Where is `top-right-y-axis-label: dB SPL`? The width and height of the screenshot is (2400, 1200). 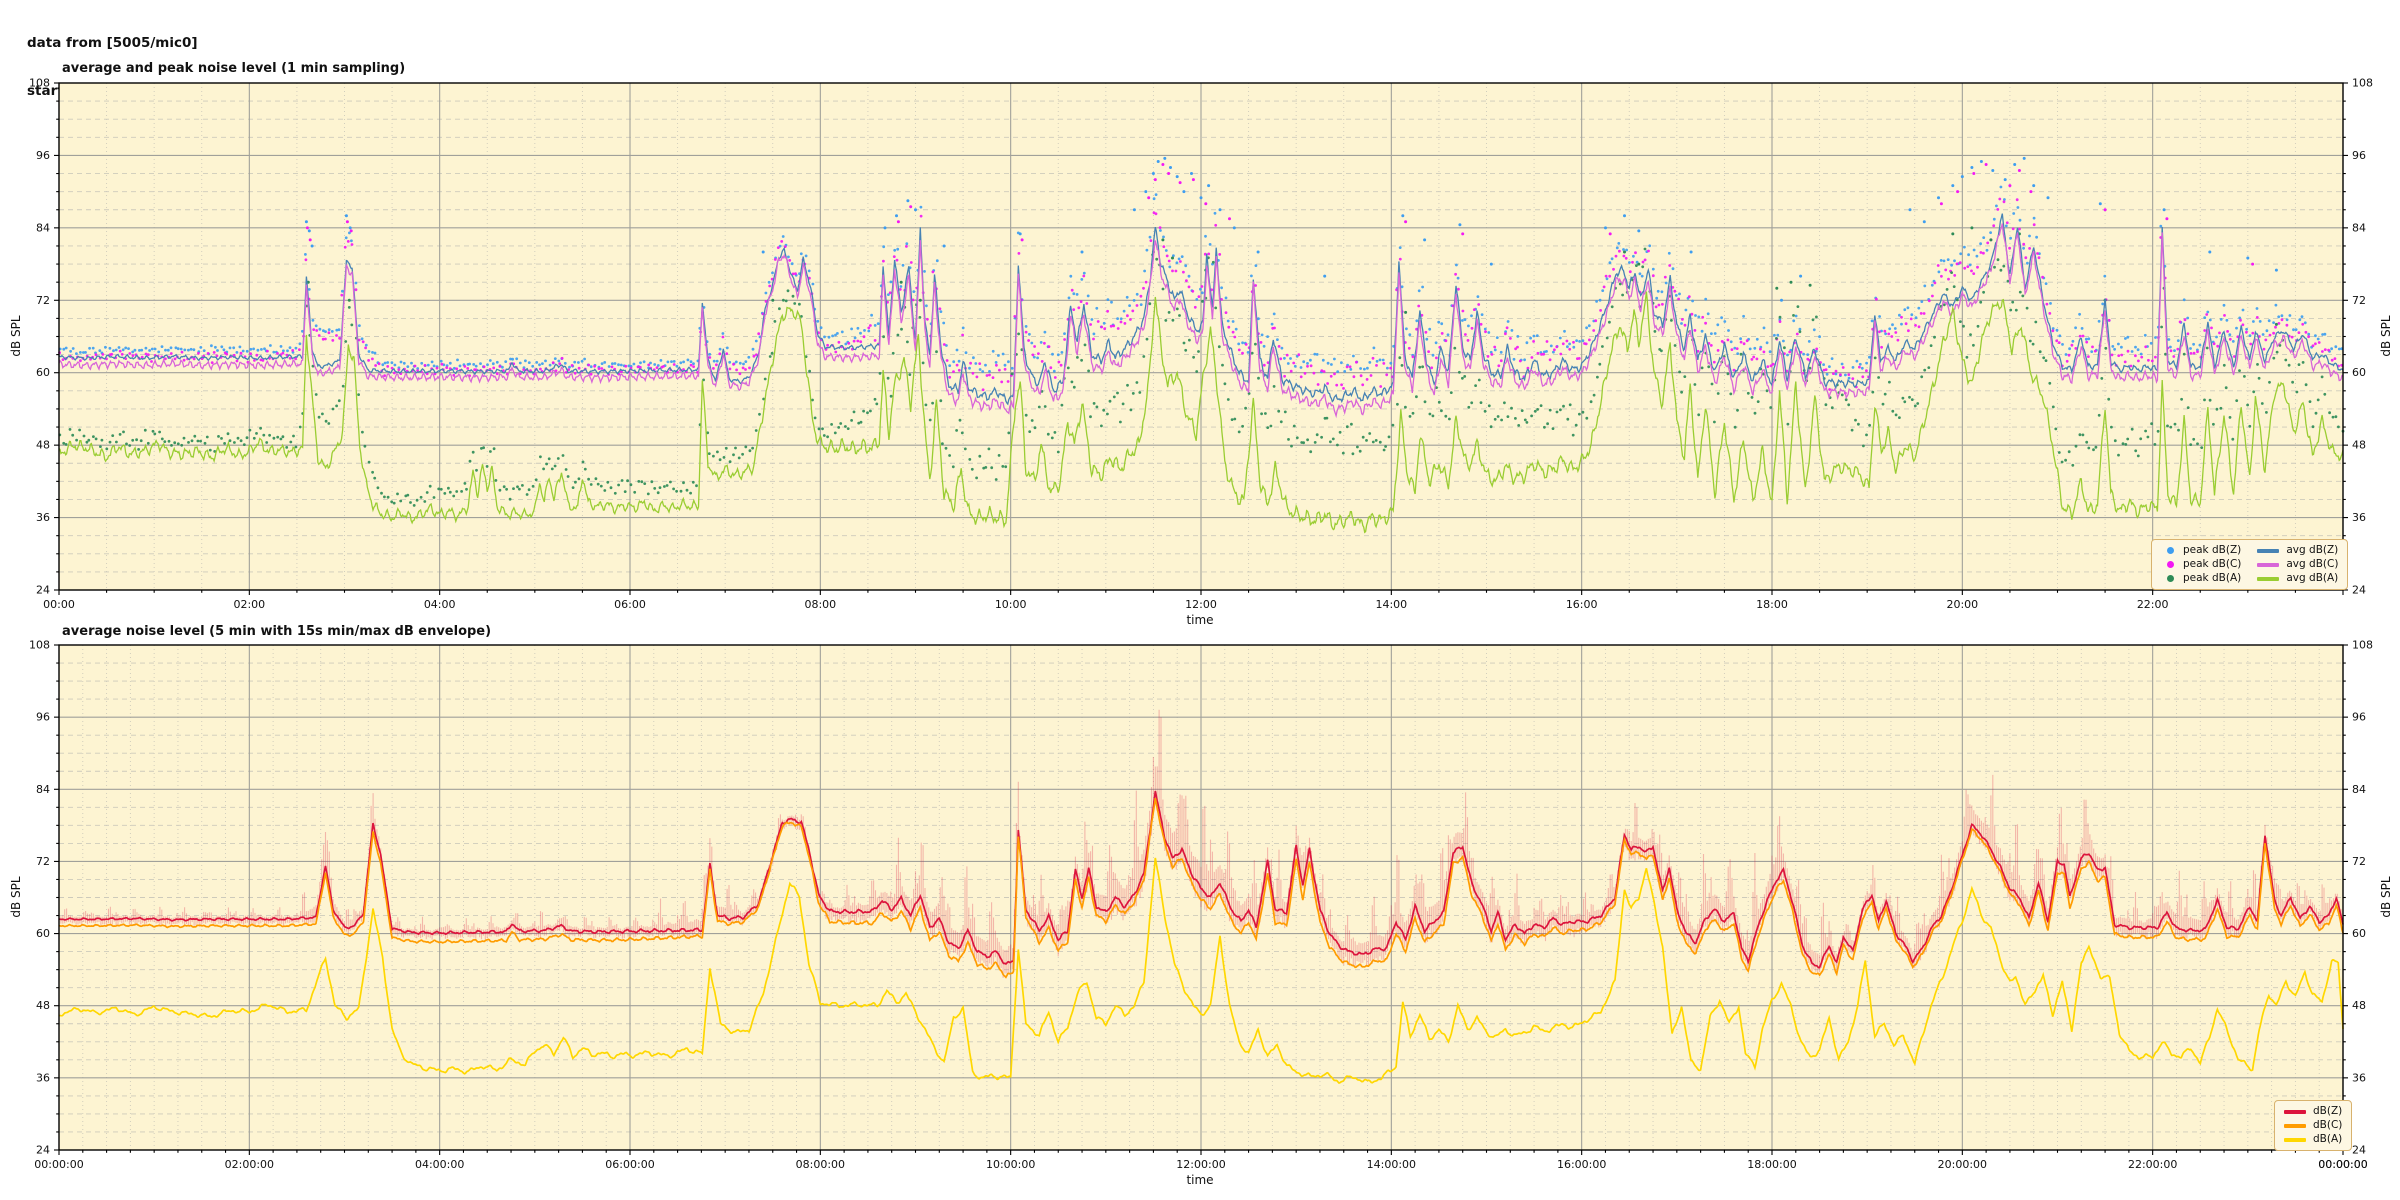
top-right-y-axis-label: dB SPL is located at coordinates (2386, 336).